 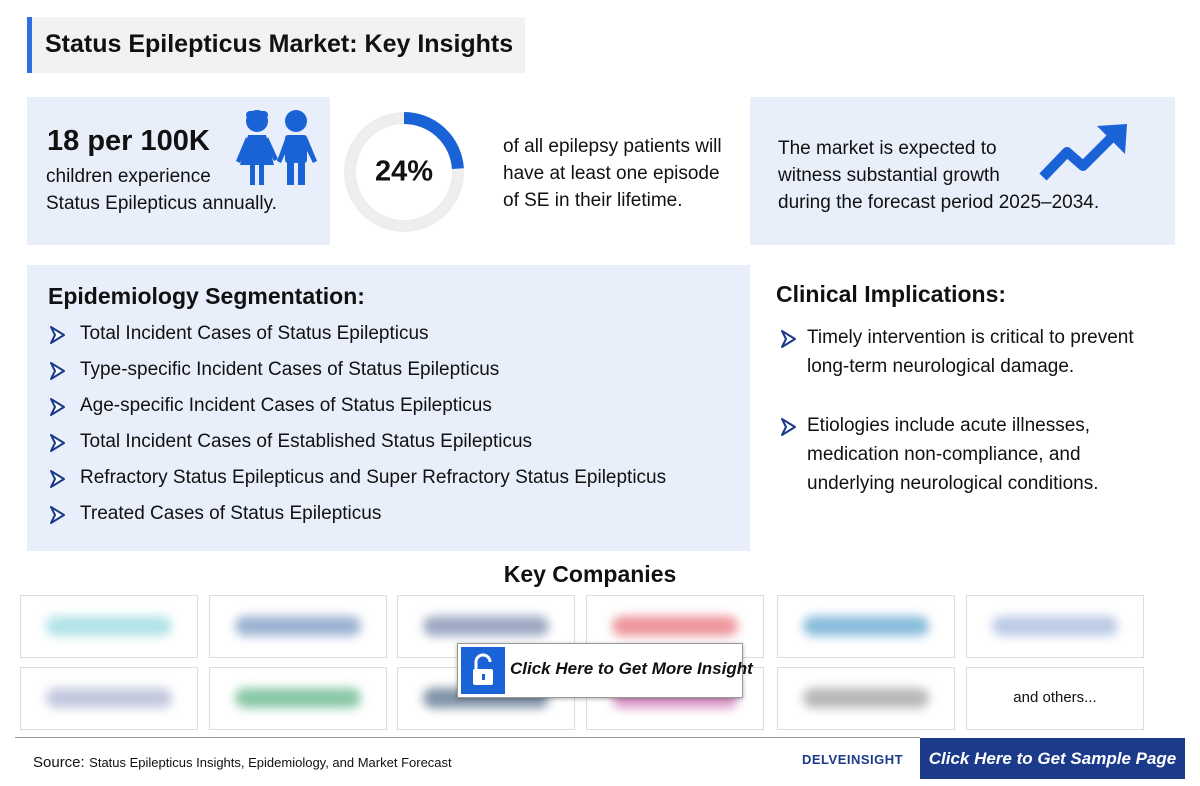 What do you see at coordinates (941, 366) in the screenshot?
I see `item-text: long-term neurological damage.` at bounding box center [941, 366].